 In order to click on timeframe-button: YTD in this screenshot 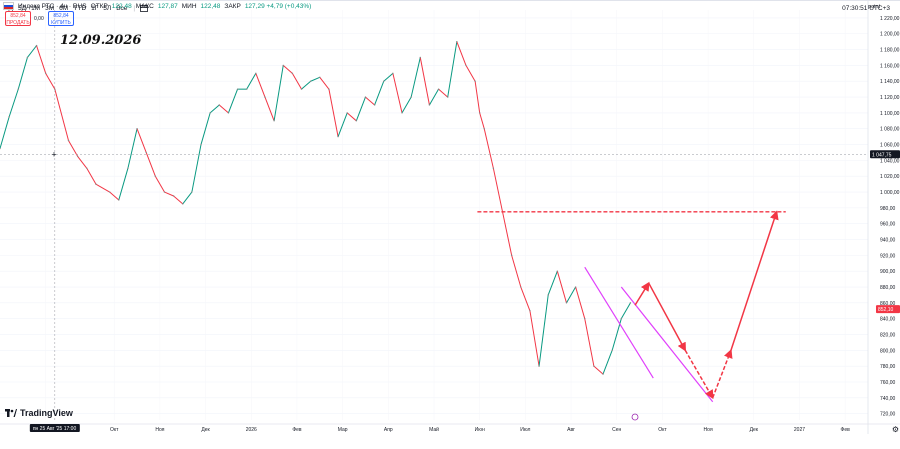, I will do `click(80, 8)`.